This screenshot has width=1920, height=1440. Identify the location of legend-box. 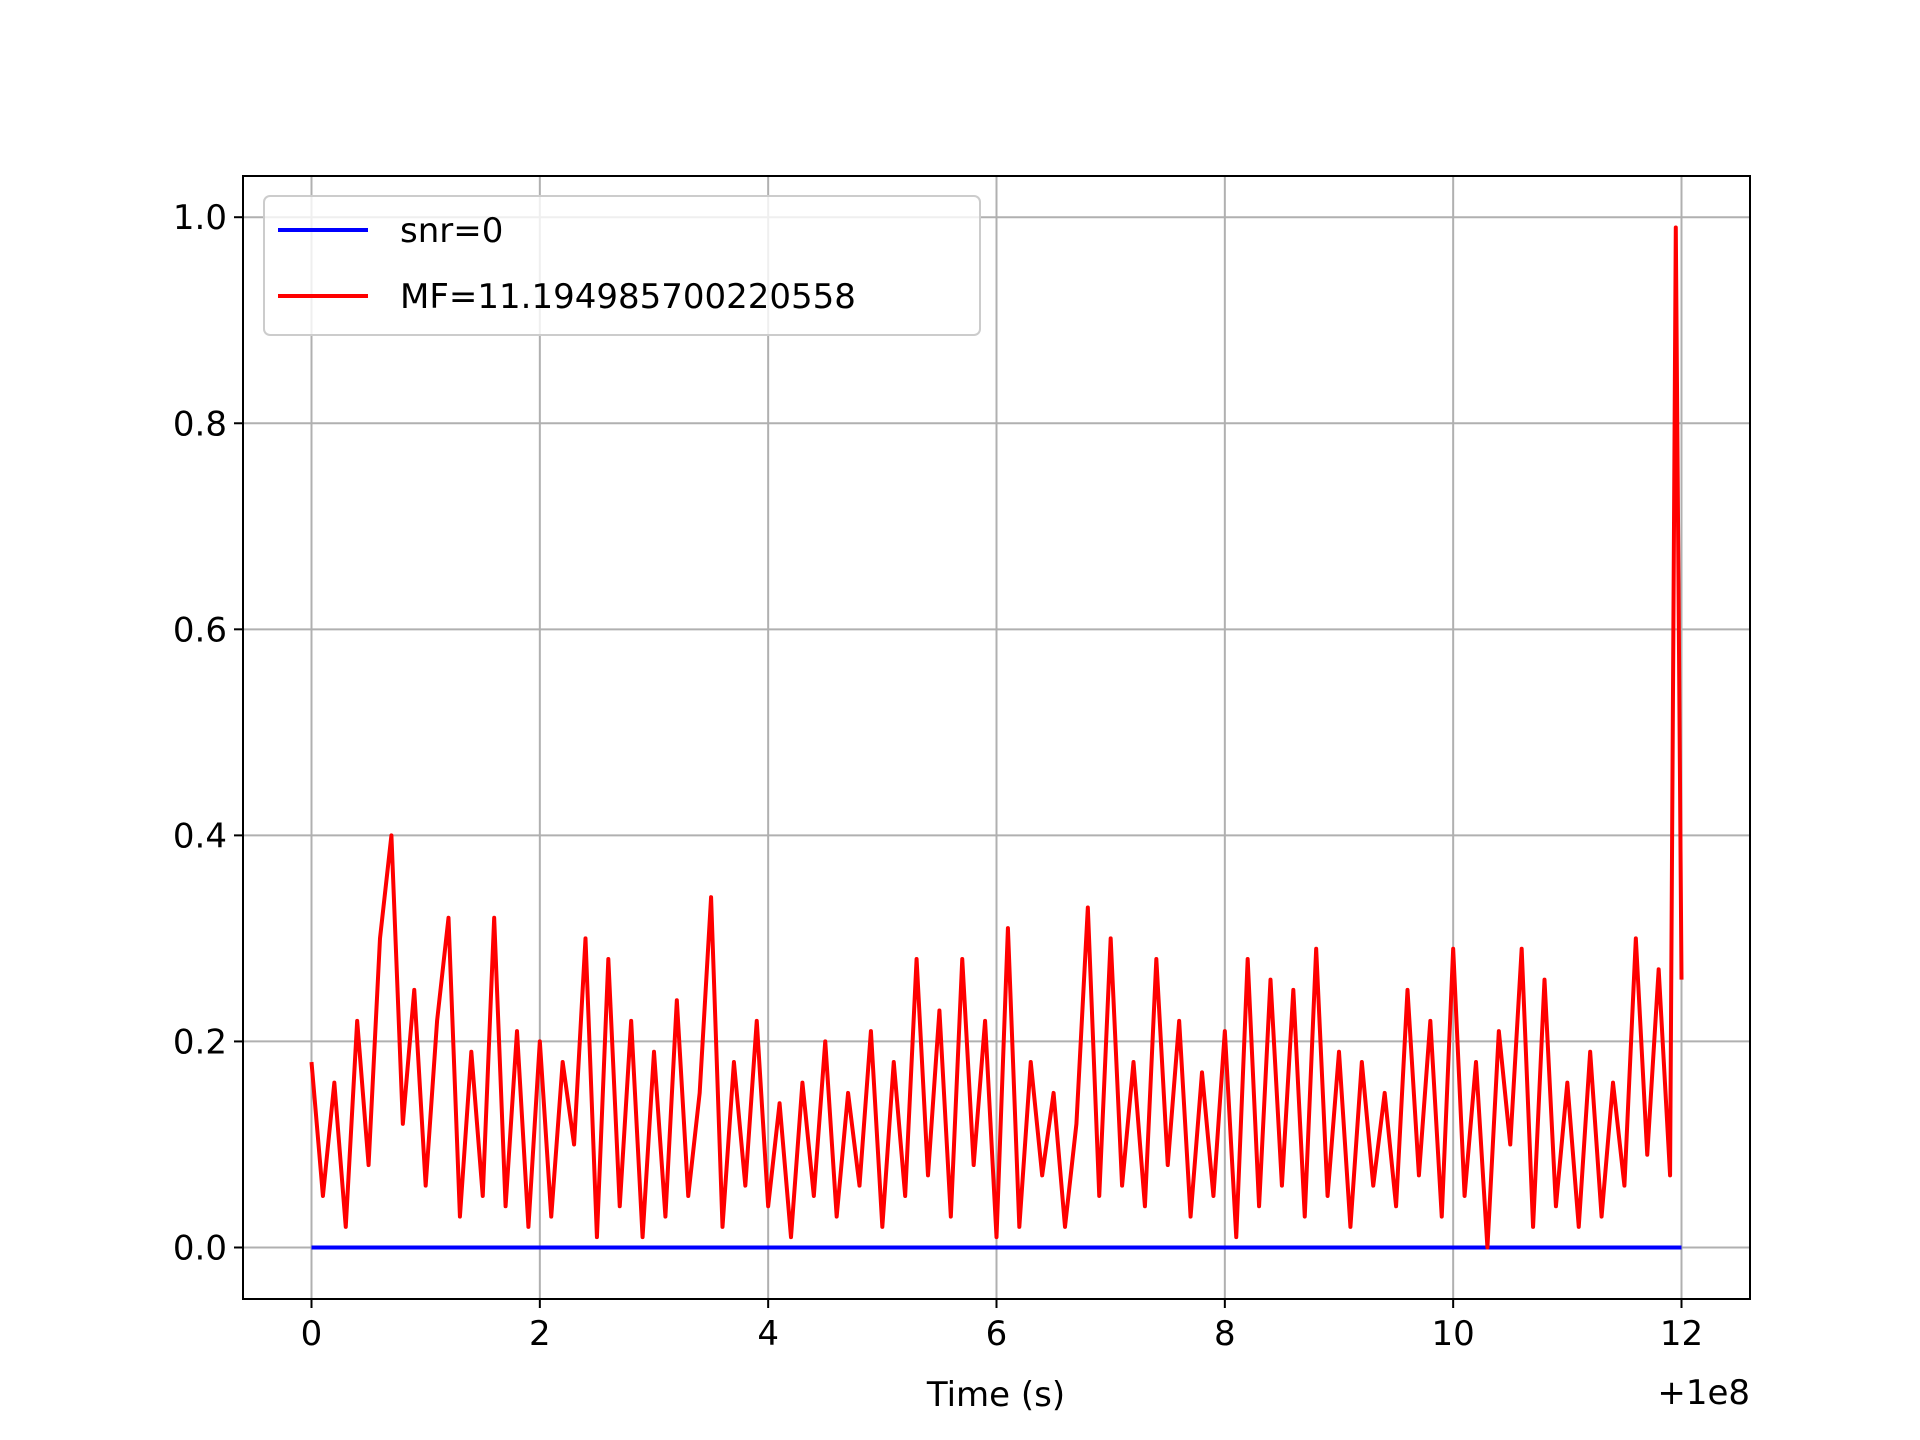
(622, 265).